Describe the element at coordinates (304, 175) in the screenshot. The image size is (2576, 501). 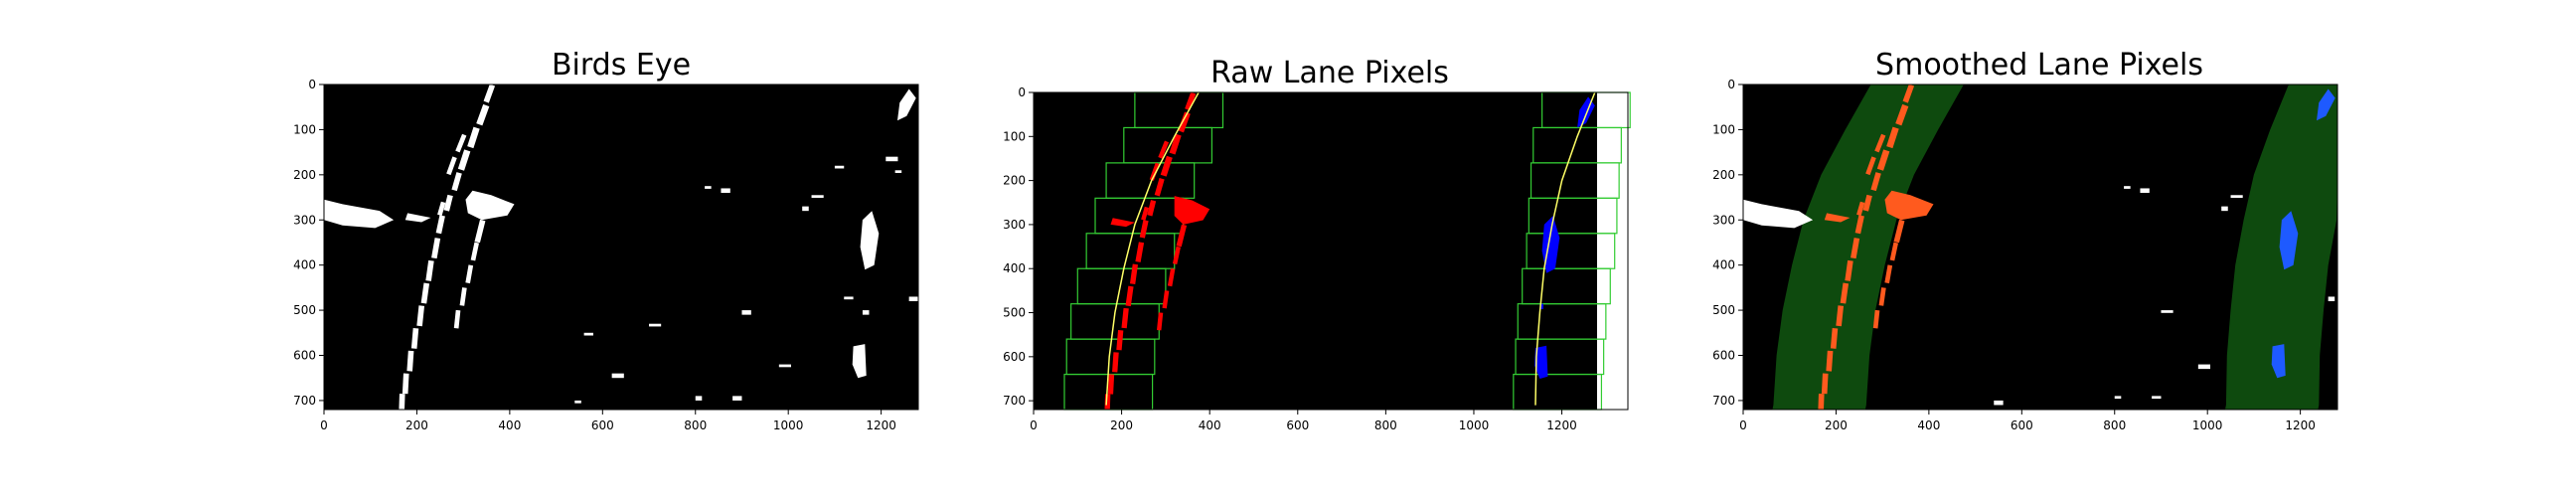
I see `y-tick-label: 200` at that location.